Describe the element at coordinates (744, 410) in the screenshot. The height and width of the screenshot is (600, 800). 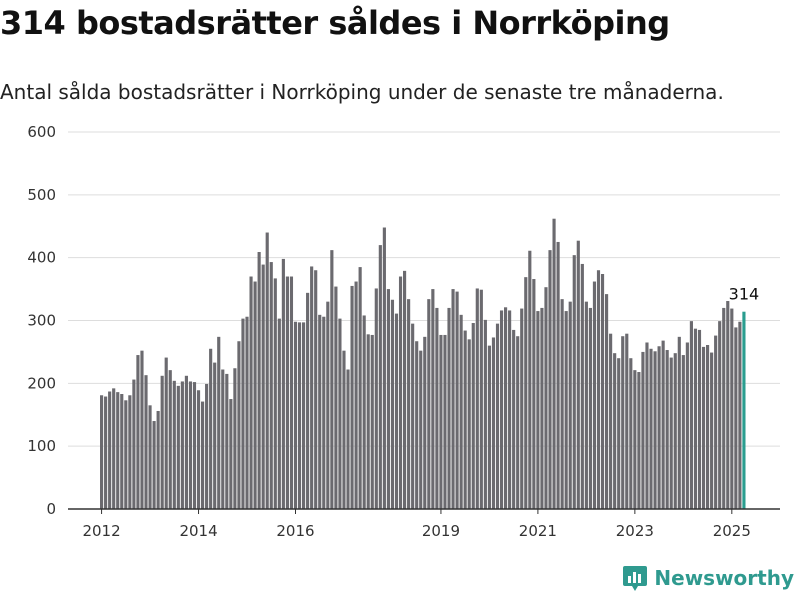
I see `bar-latest` at that location.